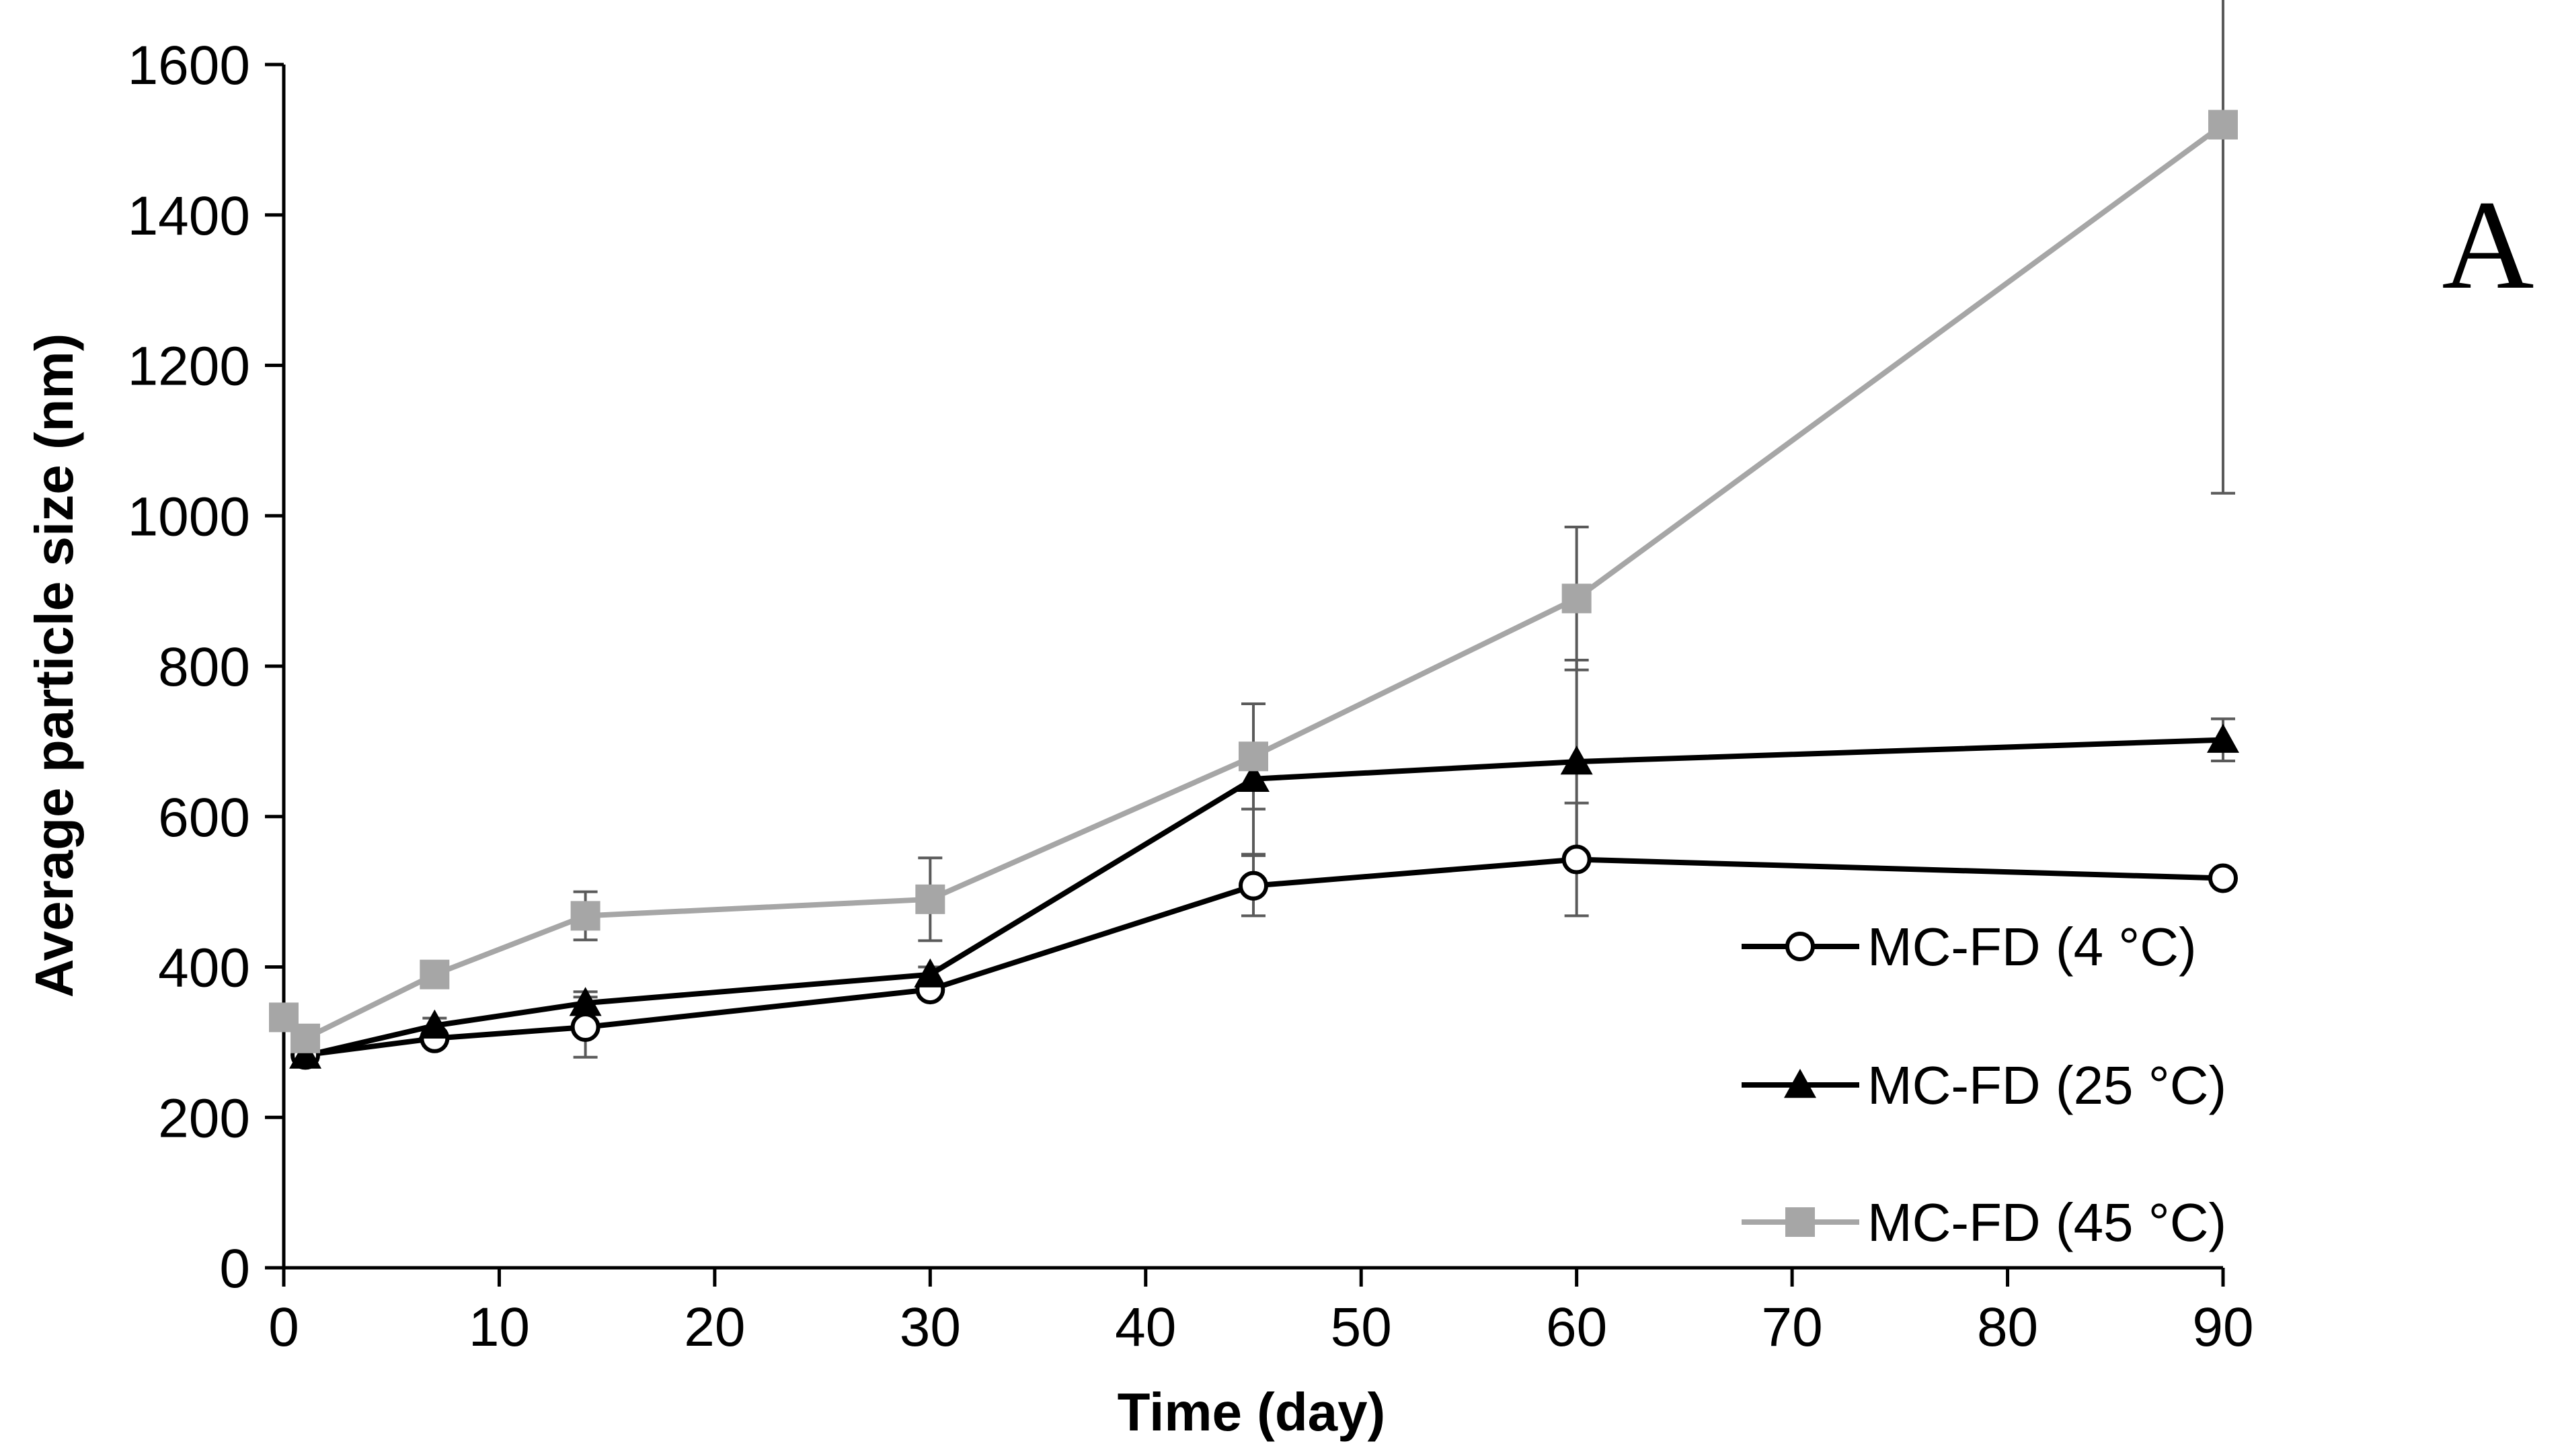  Describe the element at coordinates (204, 817) in the screenshot. I see `y-tick-label: 600` at that location.